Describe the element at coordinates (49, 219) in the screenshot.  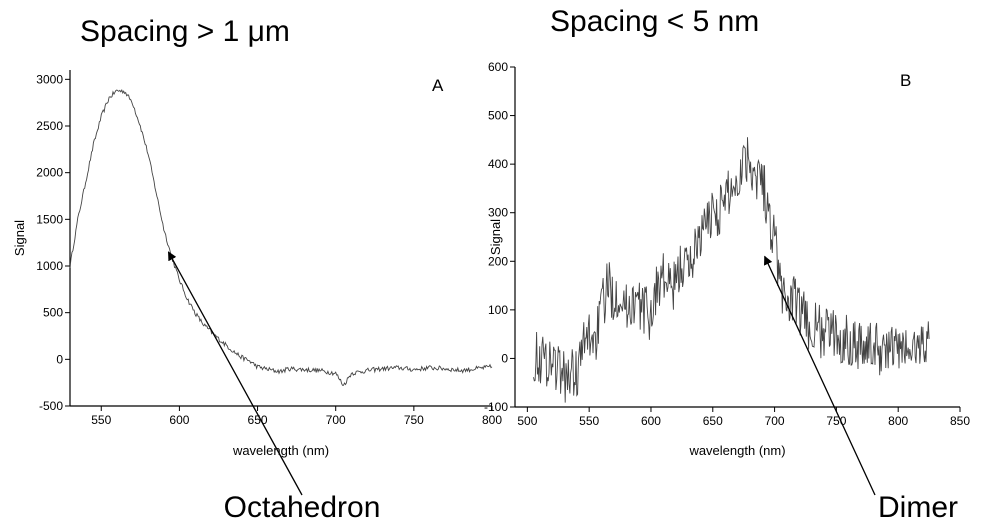
I see `y-tick-label: 1500` at that location.